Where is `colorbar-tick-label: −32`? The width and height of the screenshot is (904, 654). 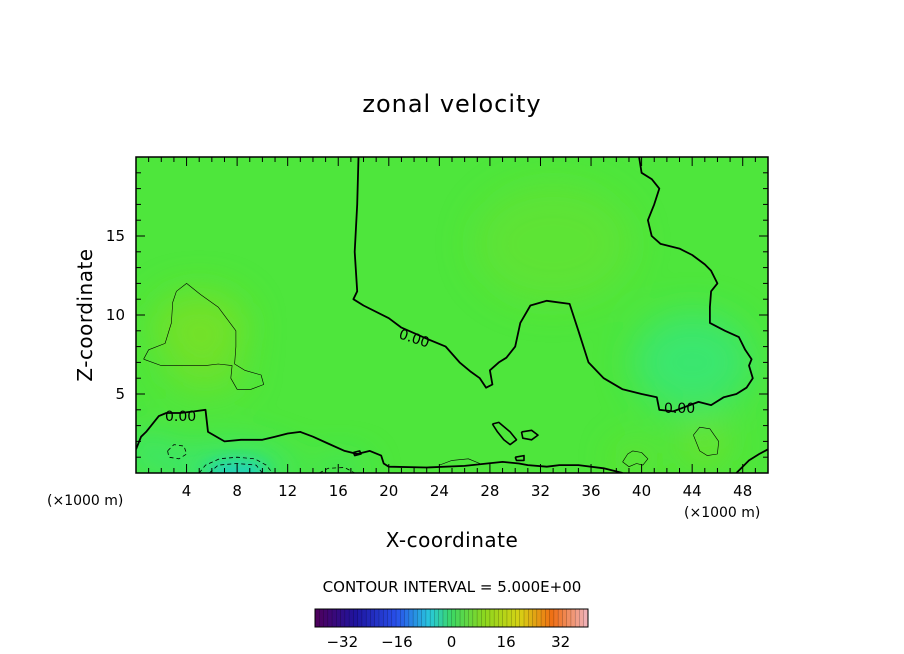
colorbar-tick-label: −32 is located at coordinates (342, 642).